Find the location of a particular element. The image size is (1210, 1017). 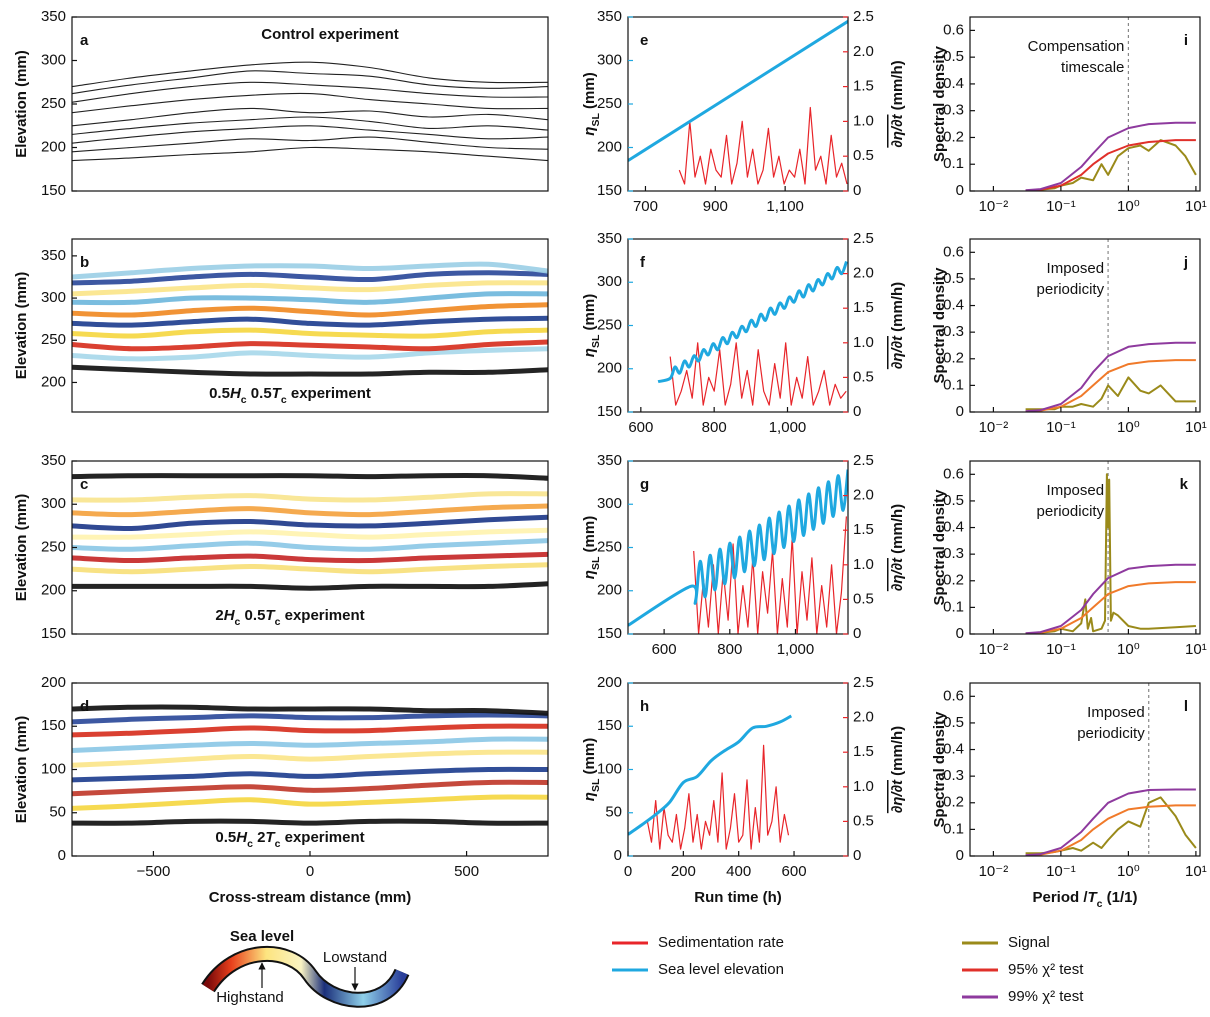

label-part: SL is located at coordinates (596, 563).